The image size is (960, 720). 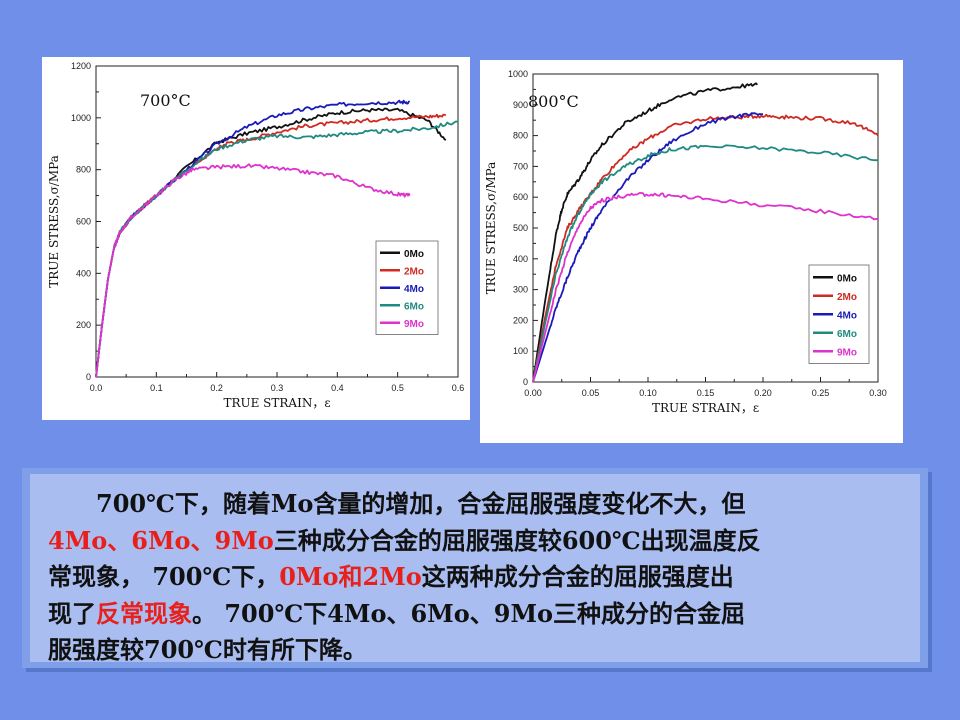 What do you see at coordinates (763, 393) in the screenshot?
I see `x-tick-label: 0.20` at bounding box center [763, 393].